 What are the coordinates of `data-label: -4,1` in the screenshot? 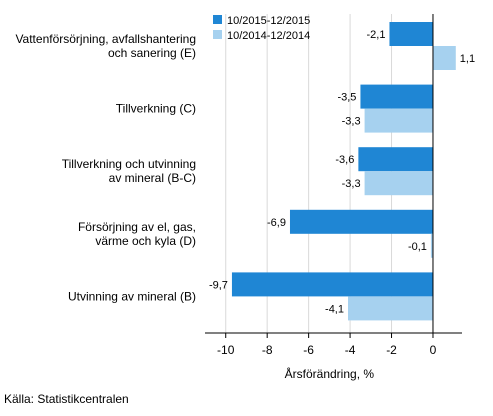 It's located at (334, 309).